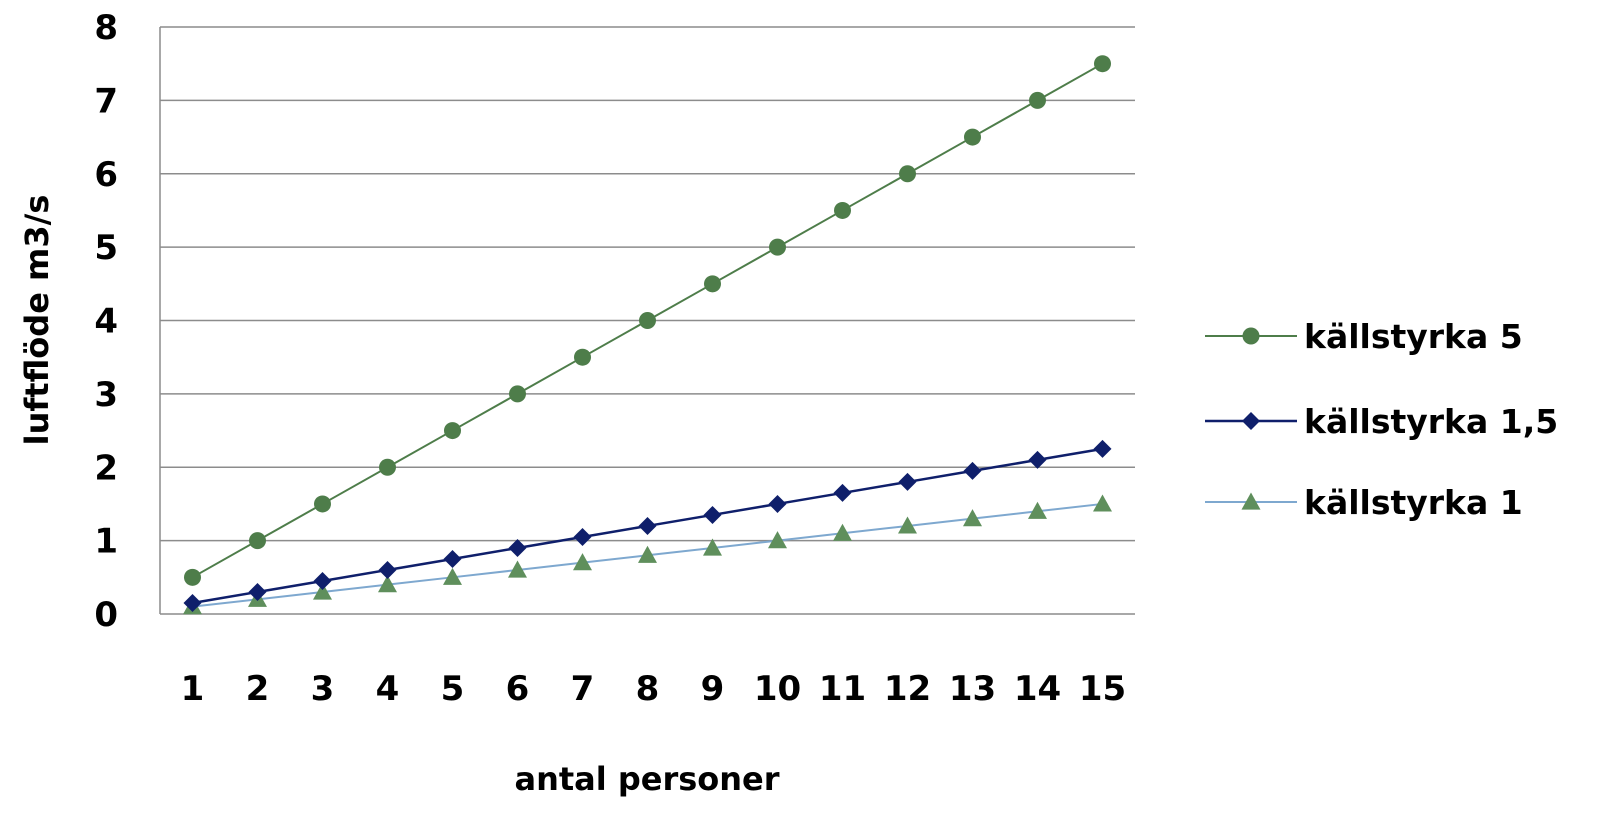  Describe the element at coordinates (1413, 336) in the screenshot. I see `legend-label: källstyrka 5` at that location.